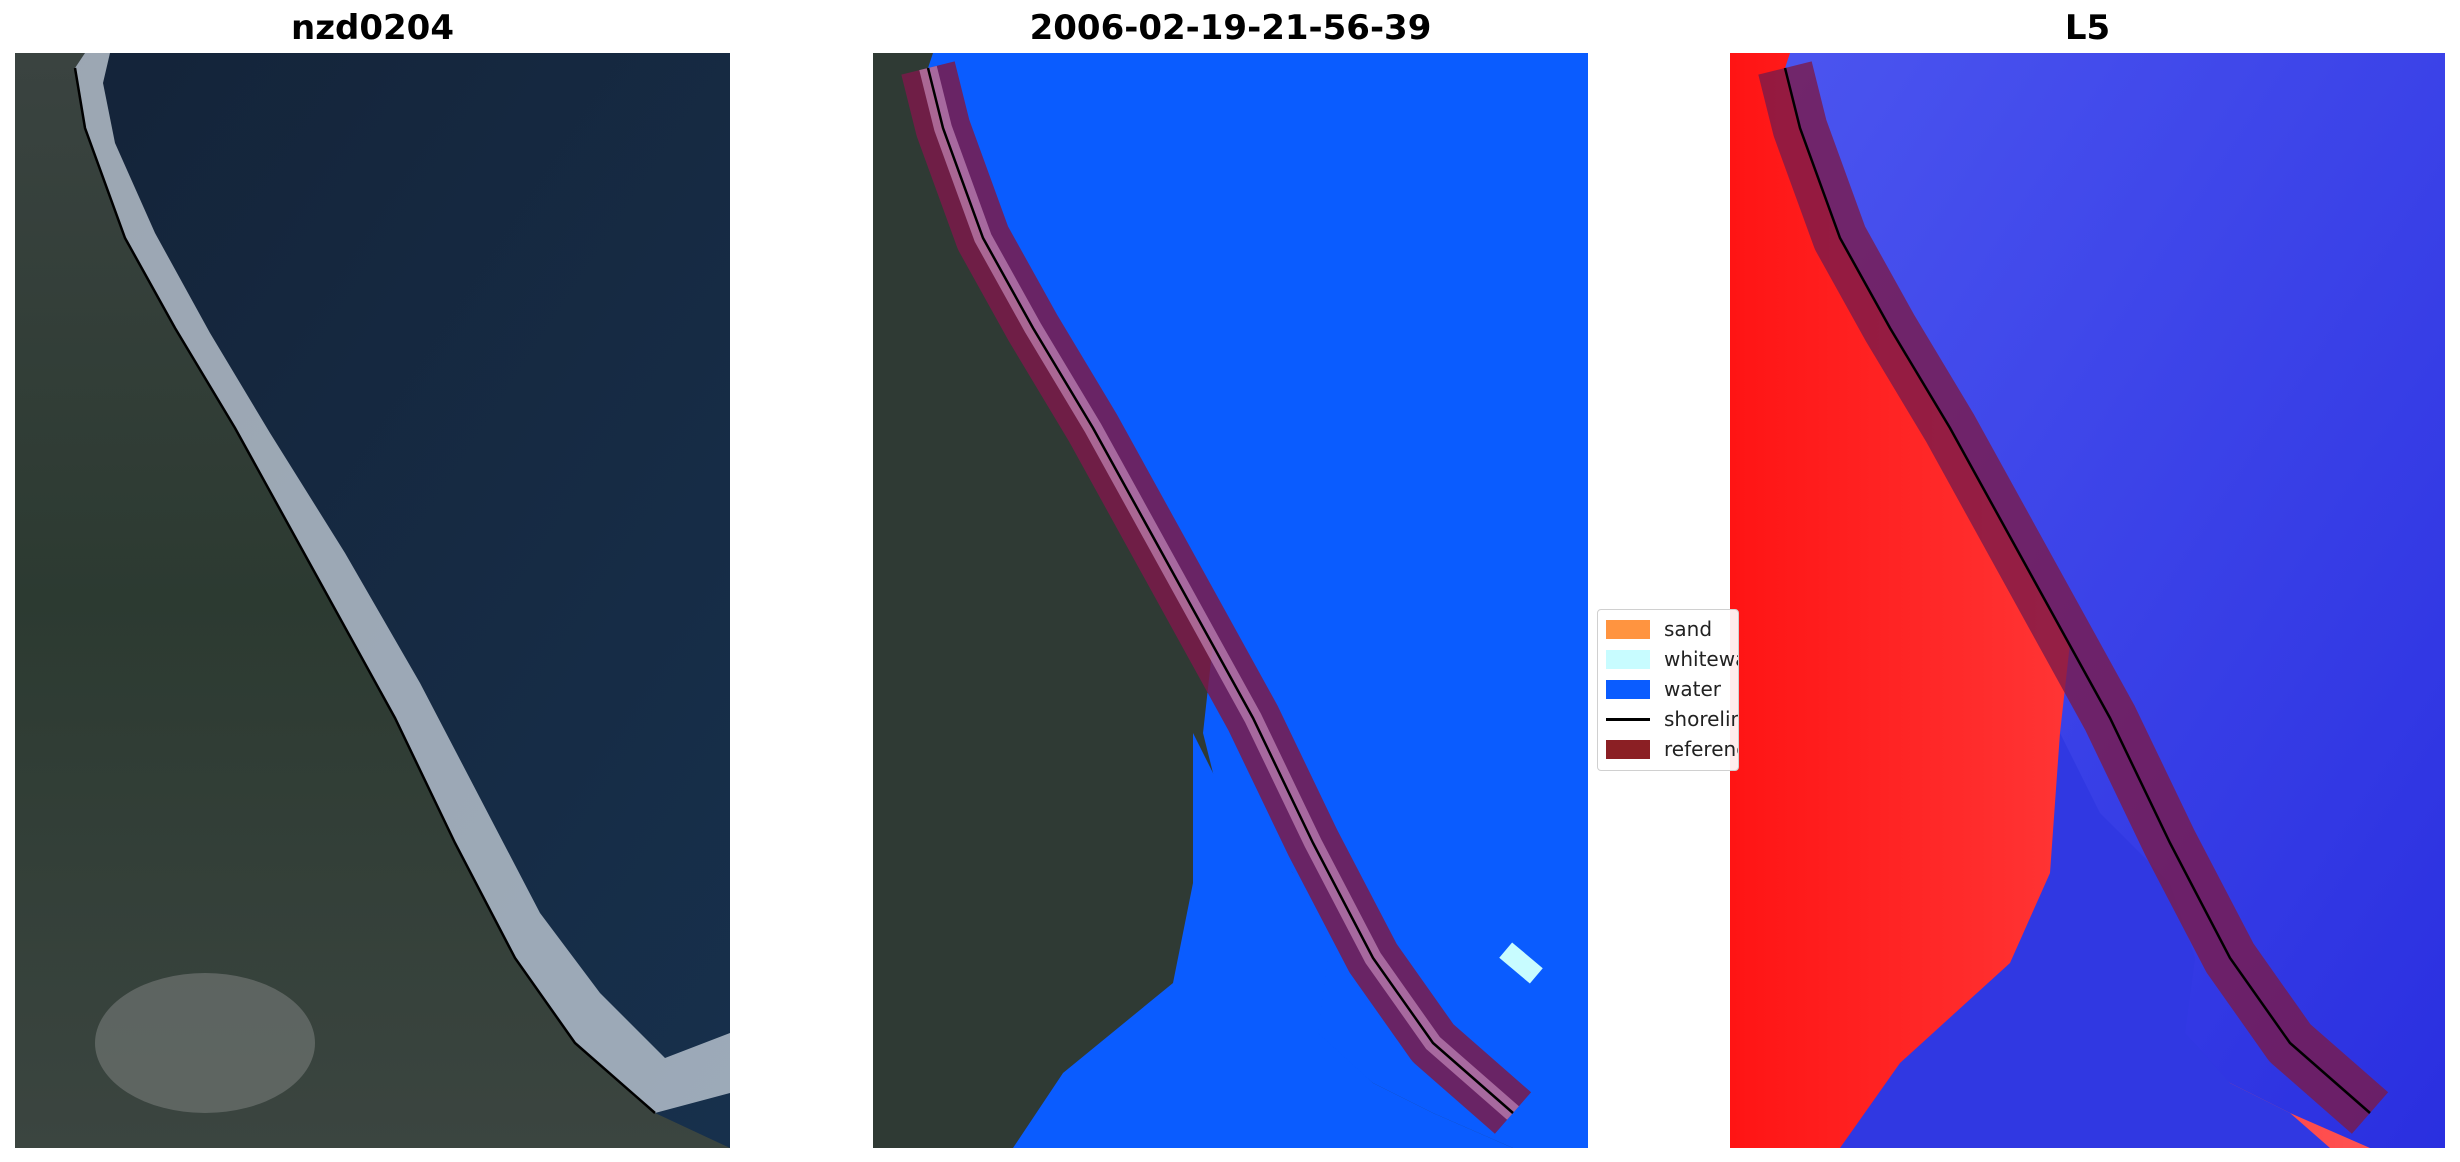  I want to click on legend-item-shoreline: shoreline, so click(1672, 719).